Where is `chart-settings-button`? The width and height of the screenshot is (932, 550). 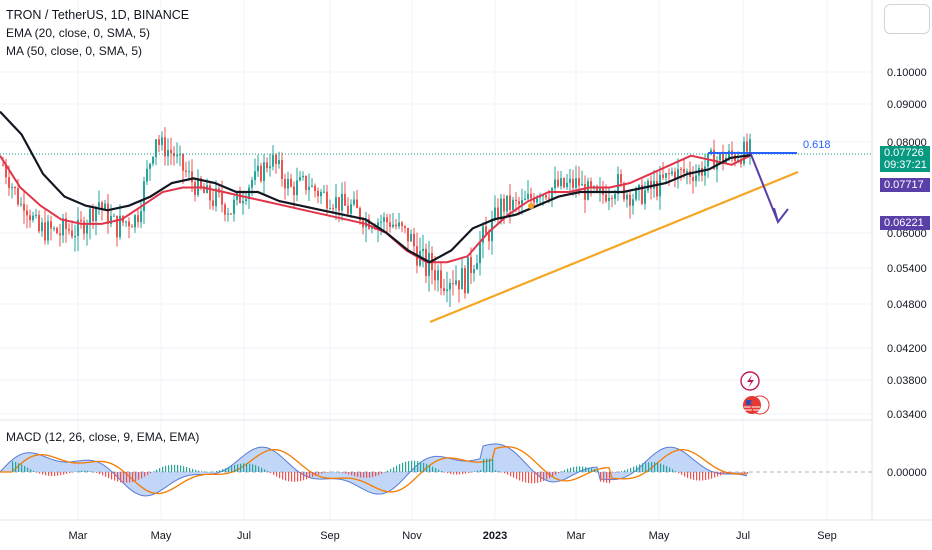
chart-settings-button is located at coordinates (907, 19).